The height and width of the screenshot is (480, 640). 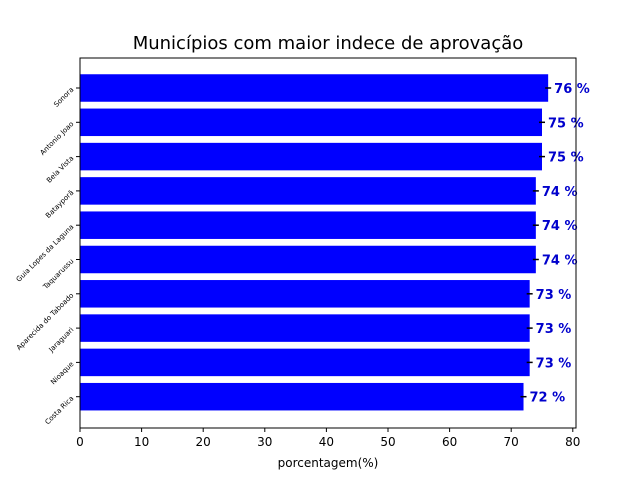 I want to click on data-label-8: 73 %, so click(x=554, y=363).